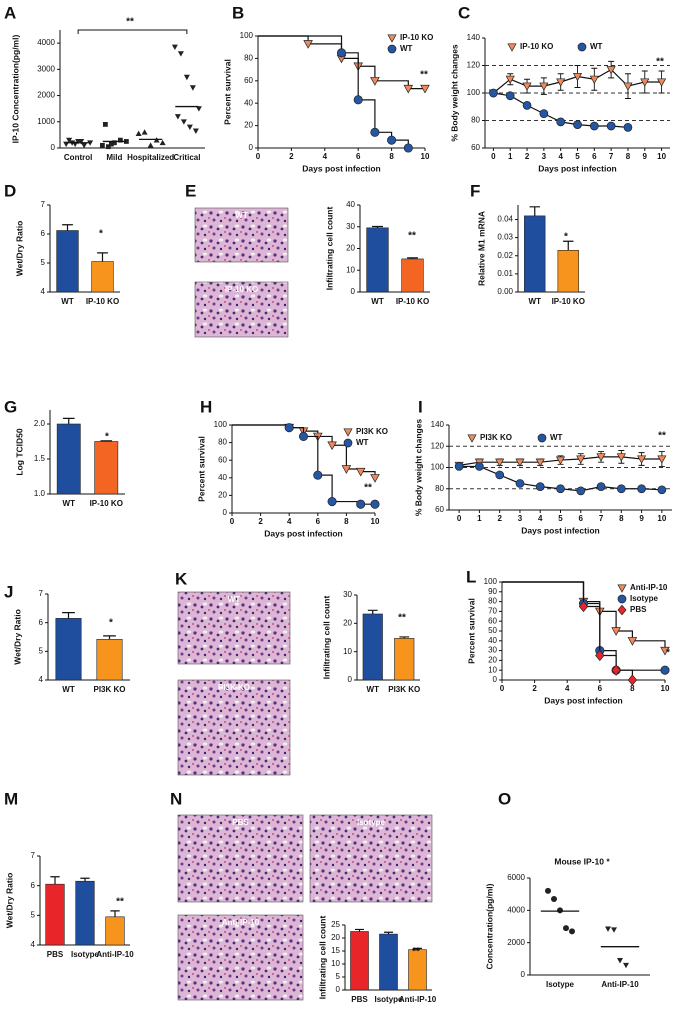  Describe the element at coordinates (474, 65) in the screenshot. I see `y-tick-label: 120` at that location.